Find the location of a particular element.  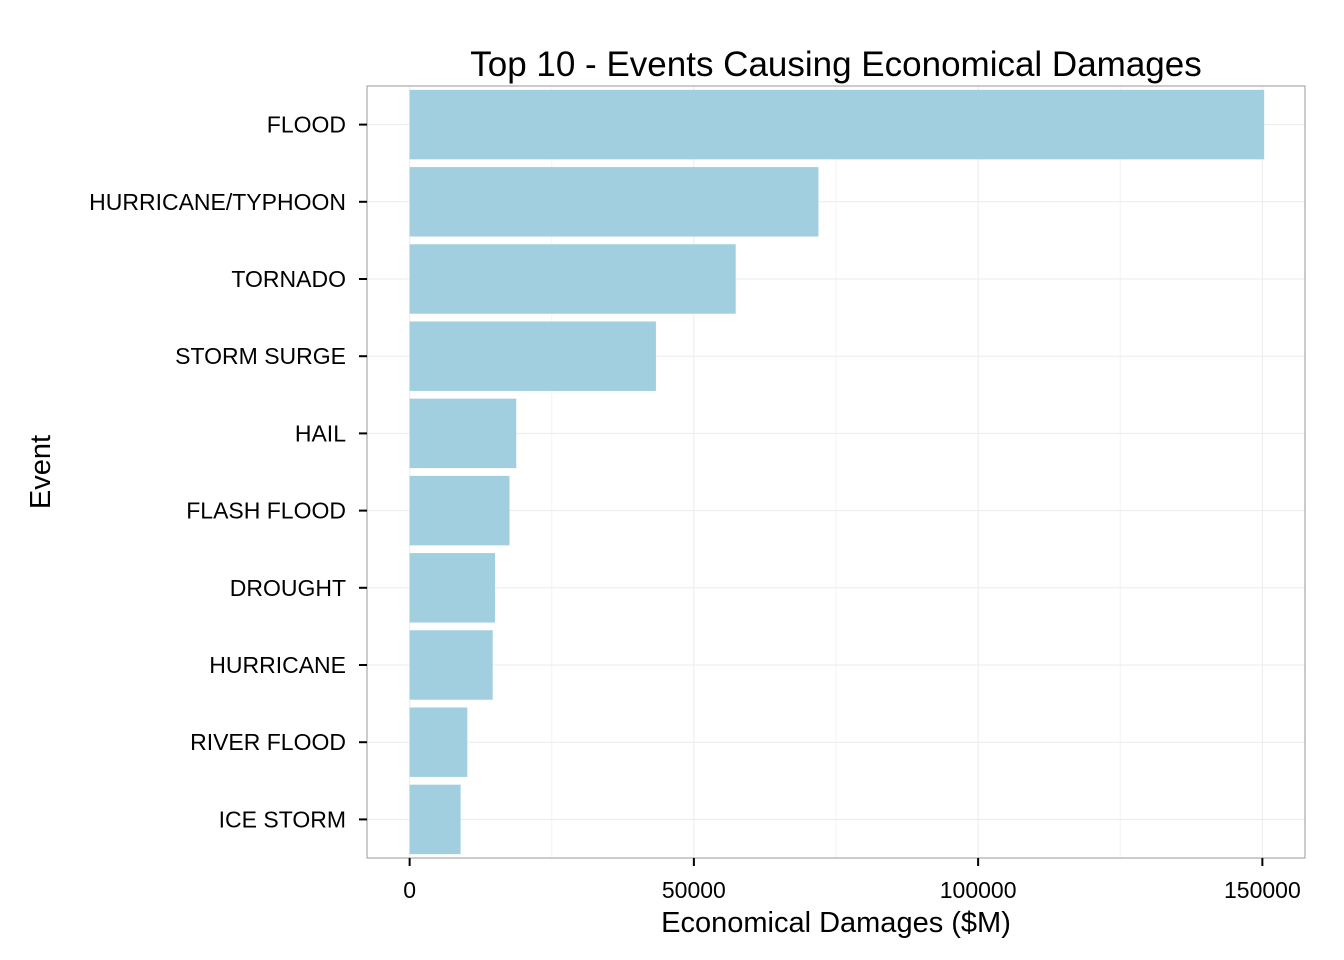

x-tick-label: 50000 is located at coordinates (694, 890).